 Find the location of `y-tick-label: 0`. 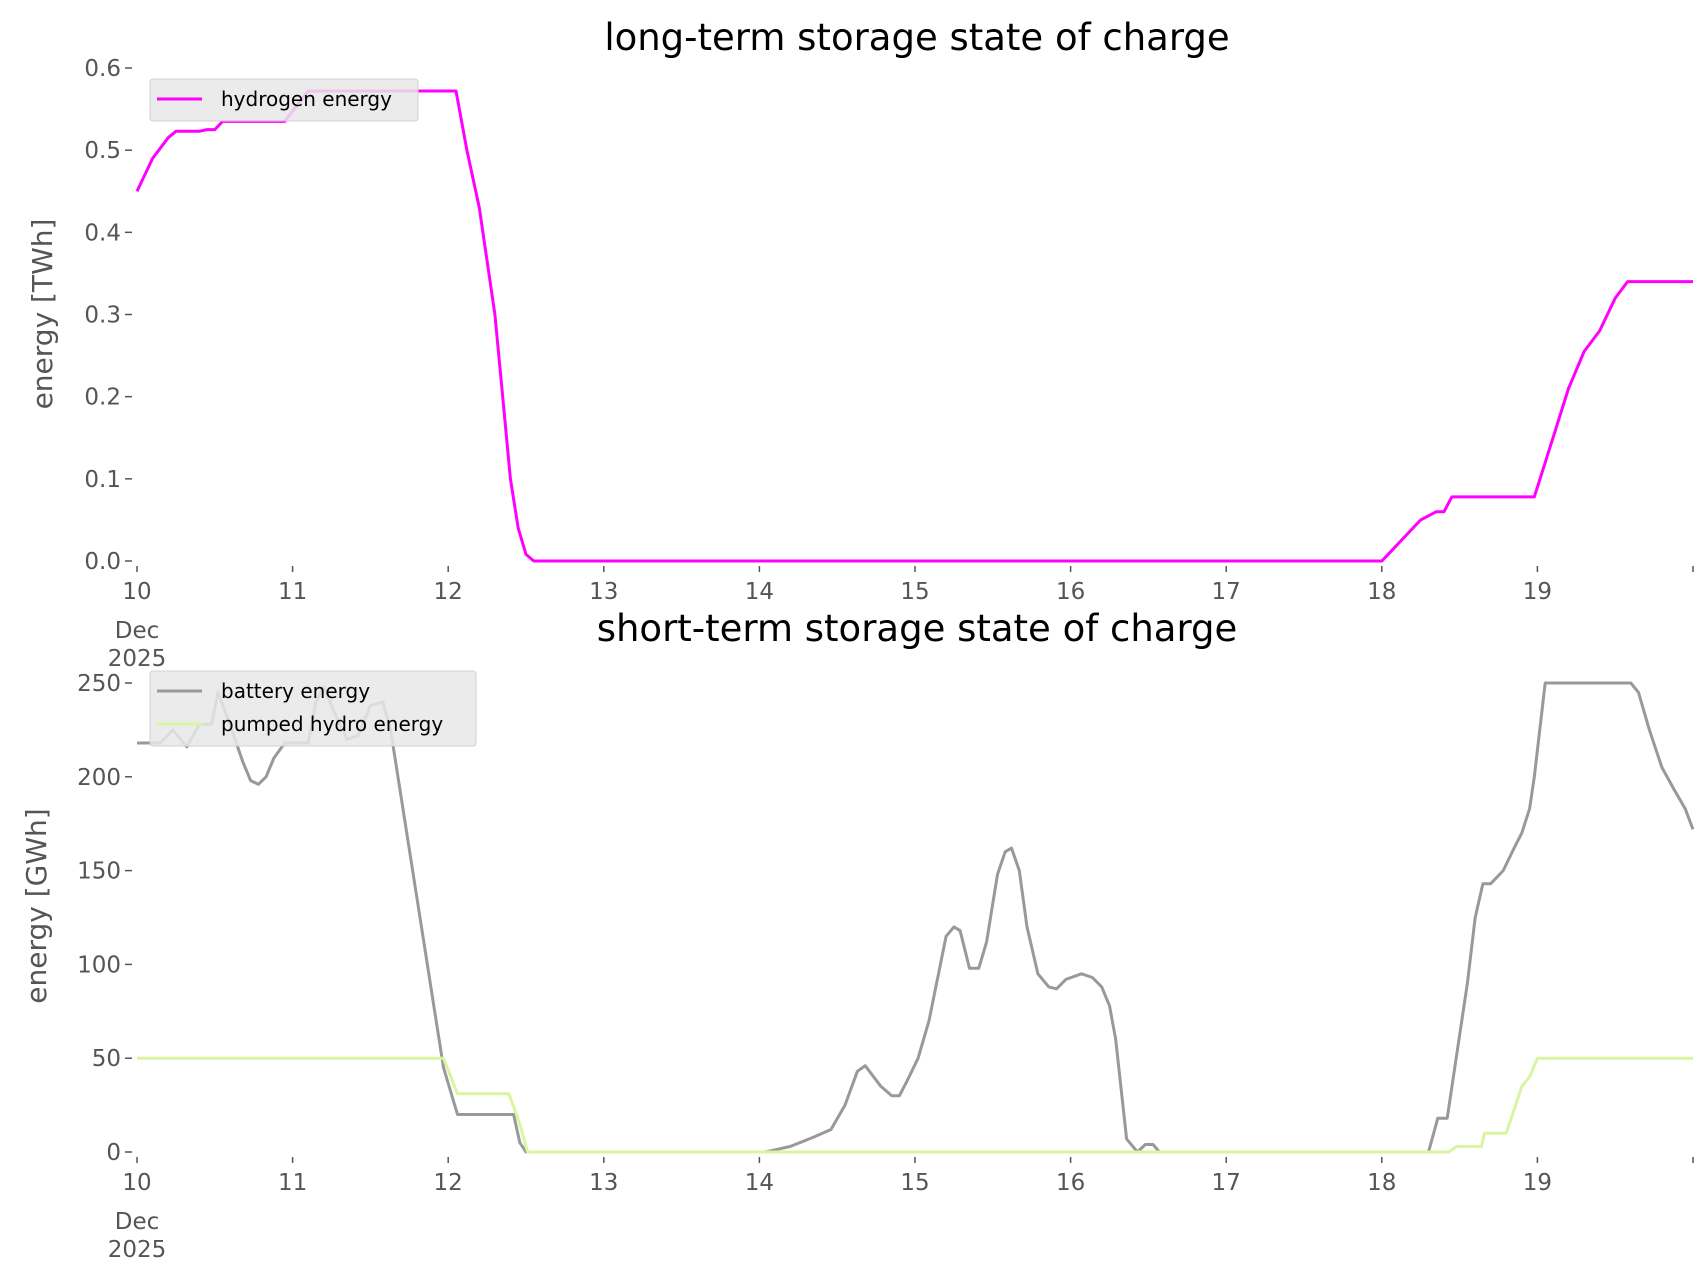

y-tick-label: 0 is located at coordinates (113, 1153).